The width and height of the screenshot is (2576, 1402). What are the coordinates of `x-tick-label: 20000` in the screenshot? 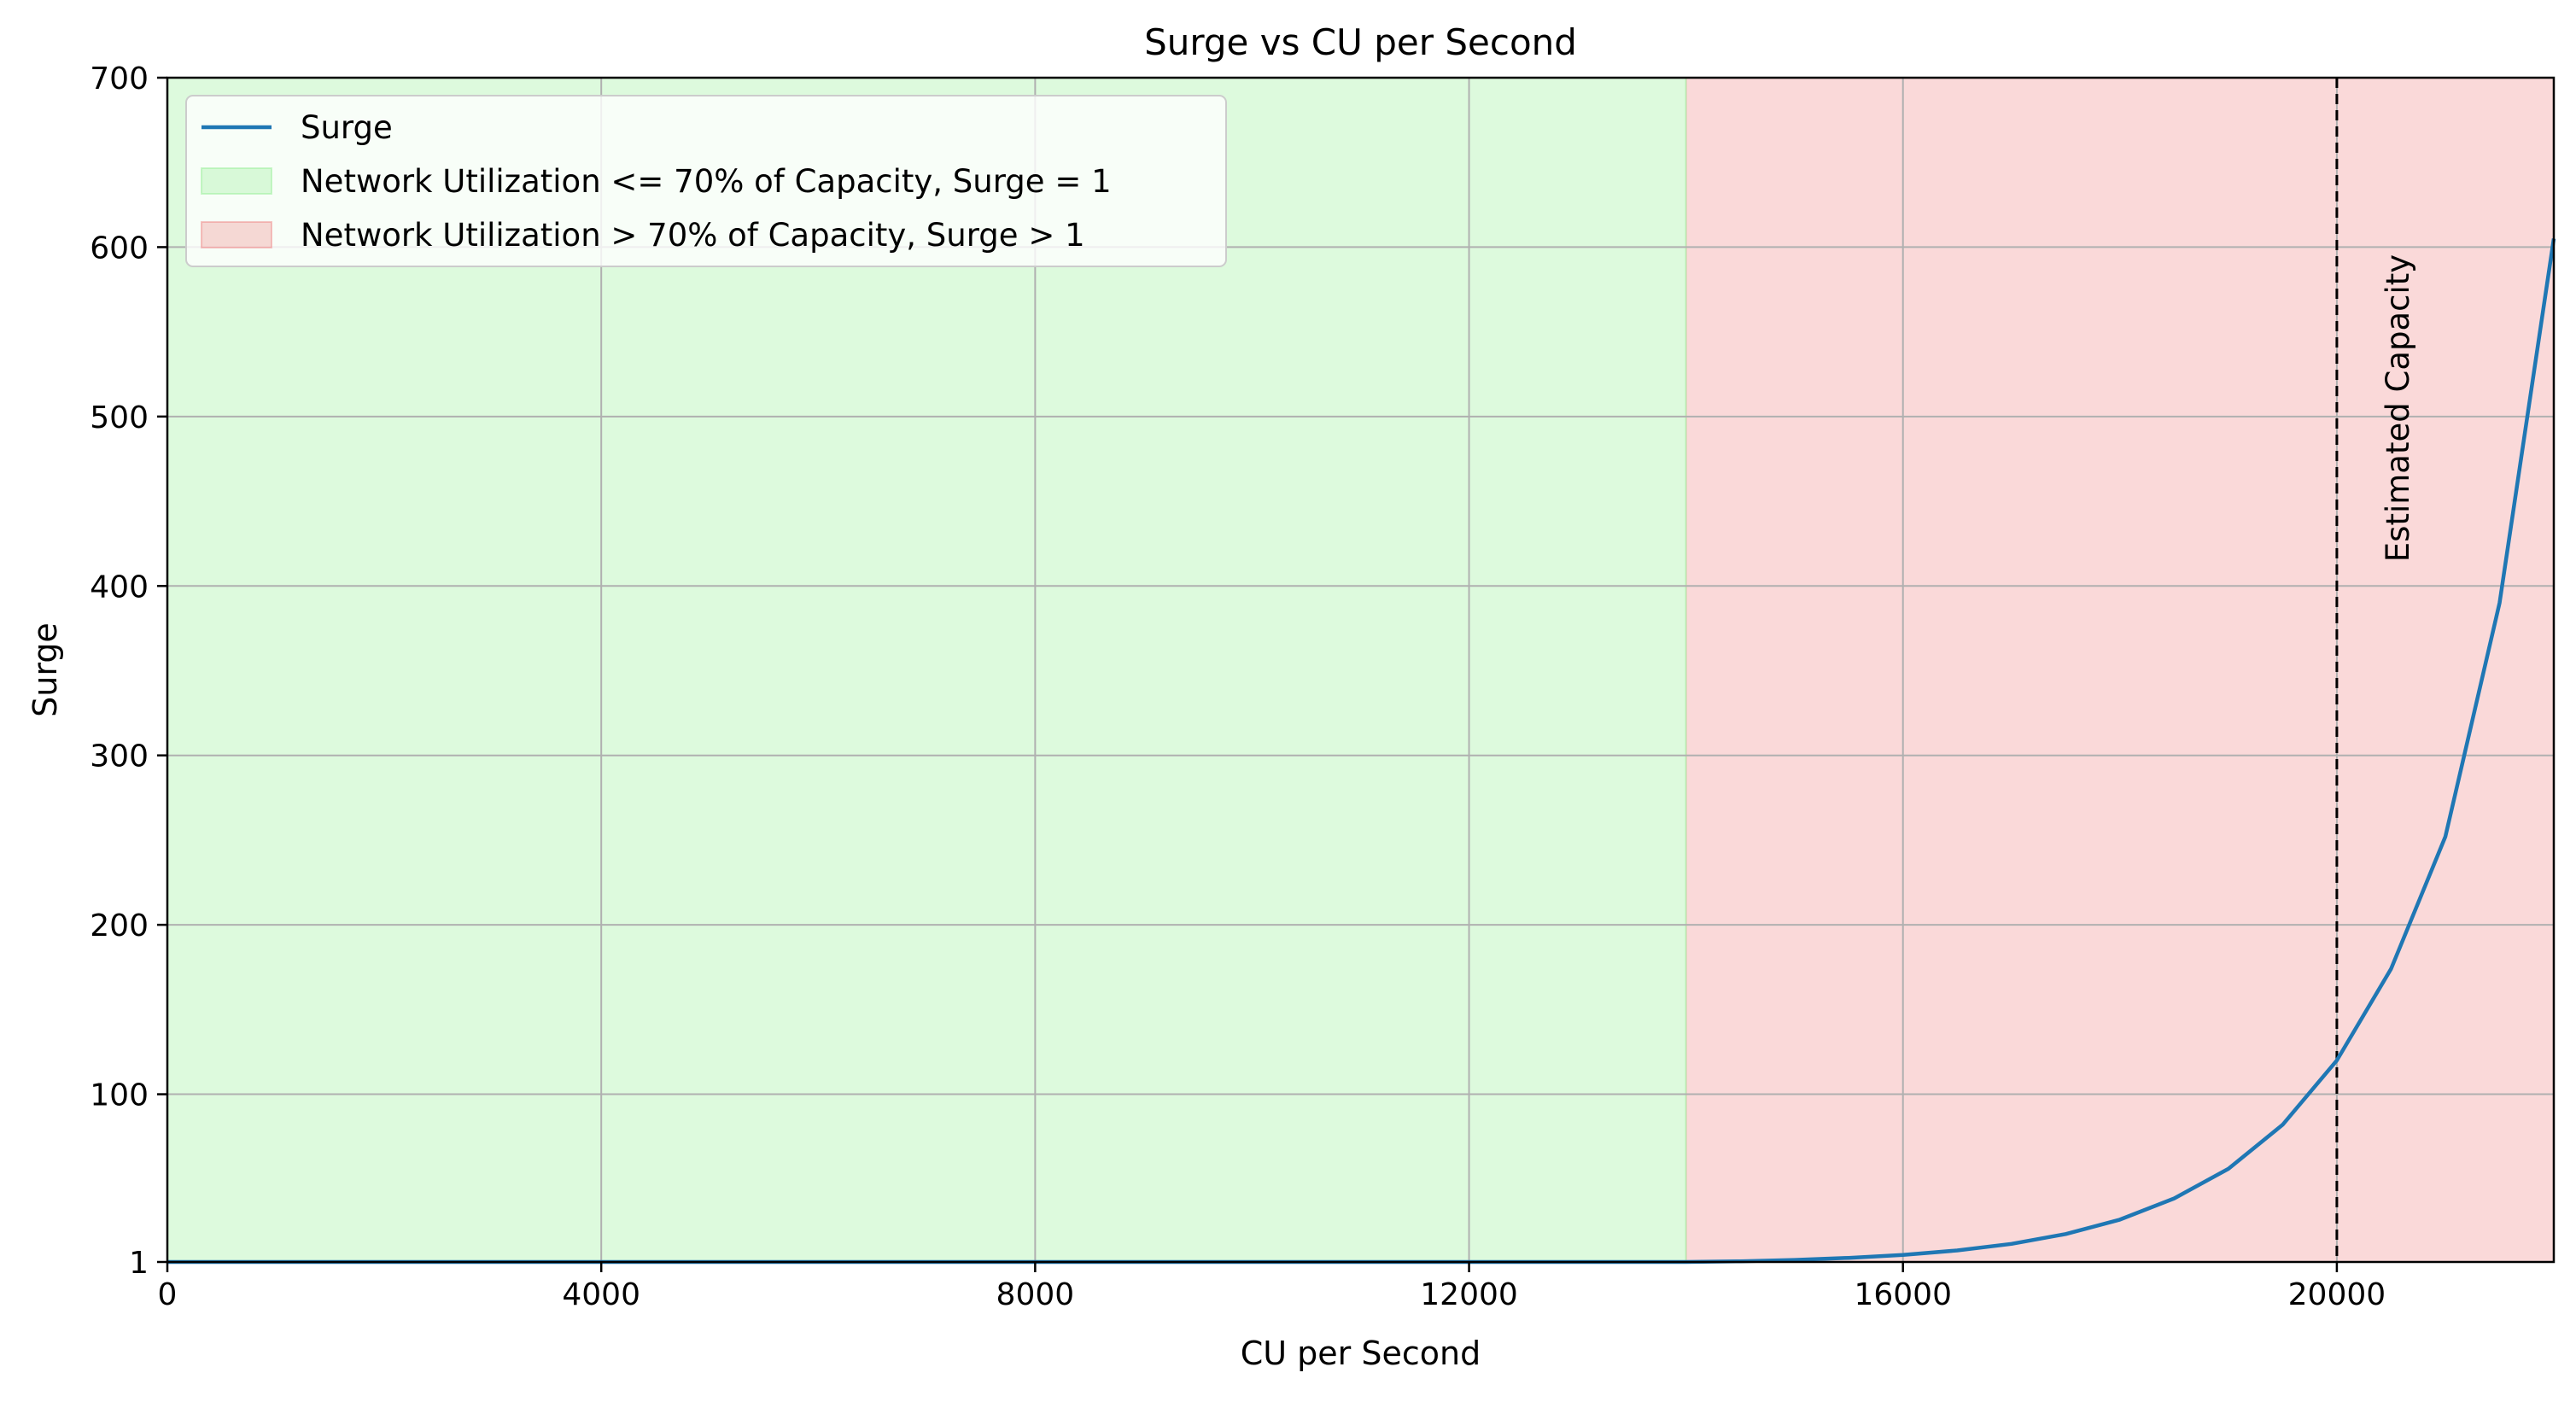 It's located at (2337, 1295).